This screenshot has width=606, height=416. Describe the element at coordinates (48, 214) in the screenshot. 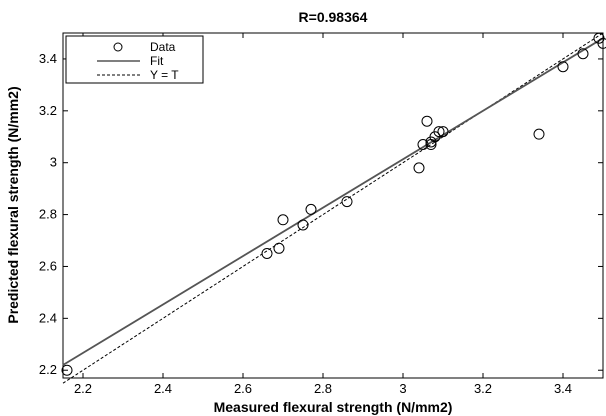

I see `y-tick-label: 2.8` at that location.